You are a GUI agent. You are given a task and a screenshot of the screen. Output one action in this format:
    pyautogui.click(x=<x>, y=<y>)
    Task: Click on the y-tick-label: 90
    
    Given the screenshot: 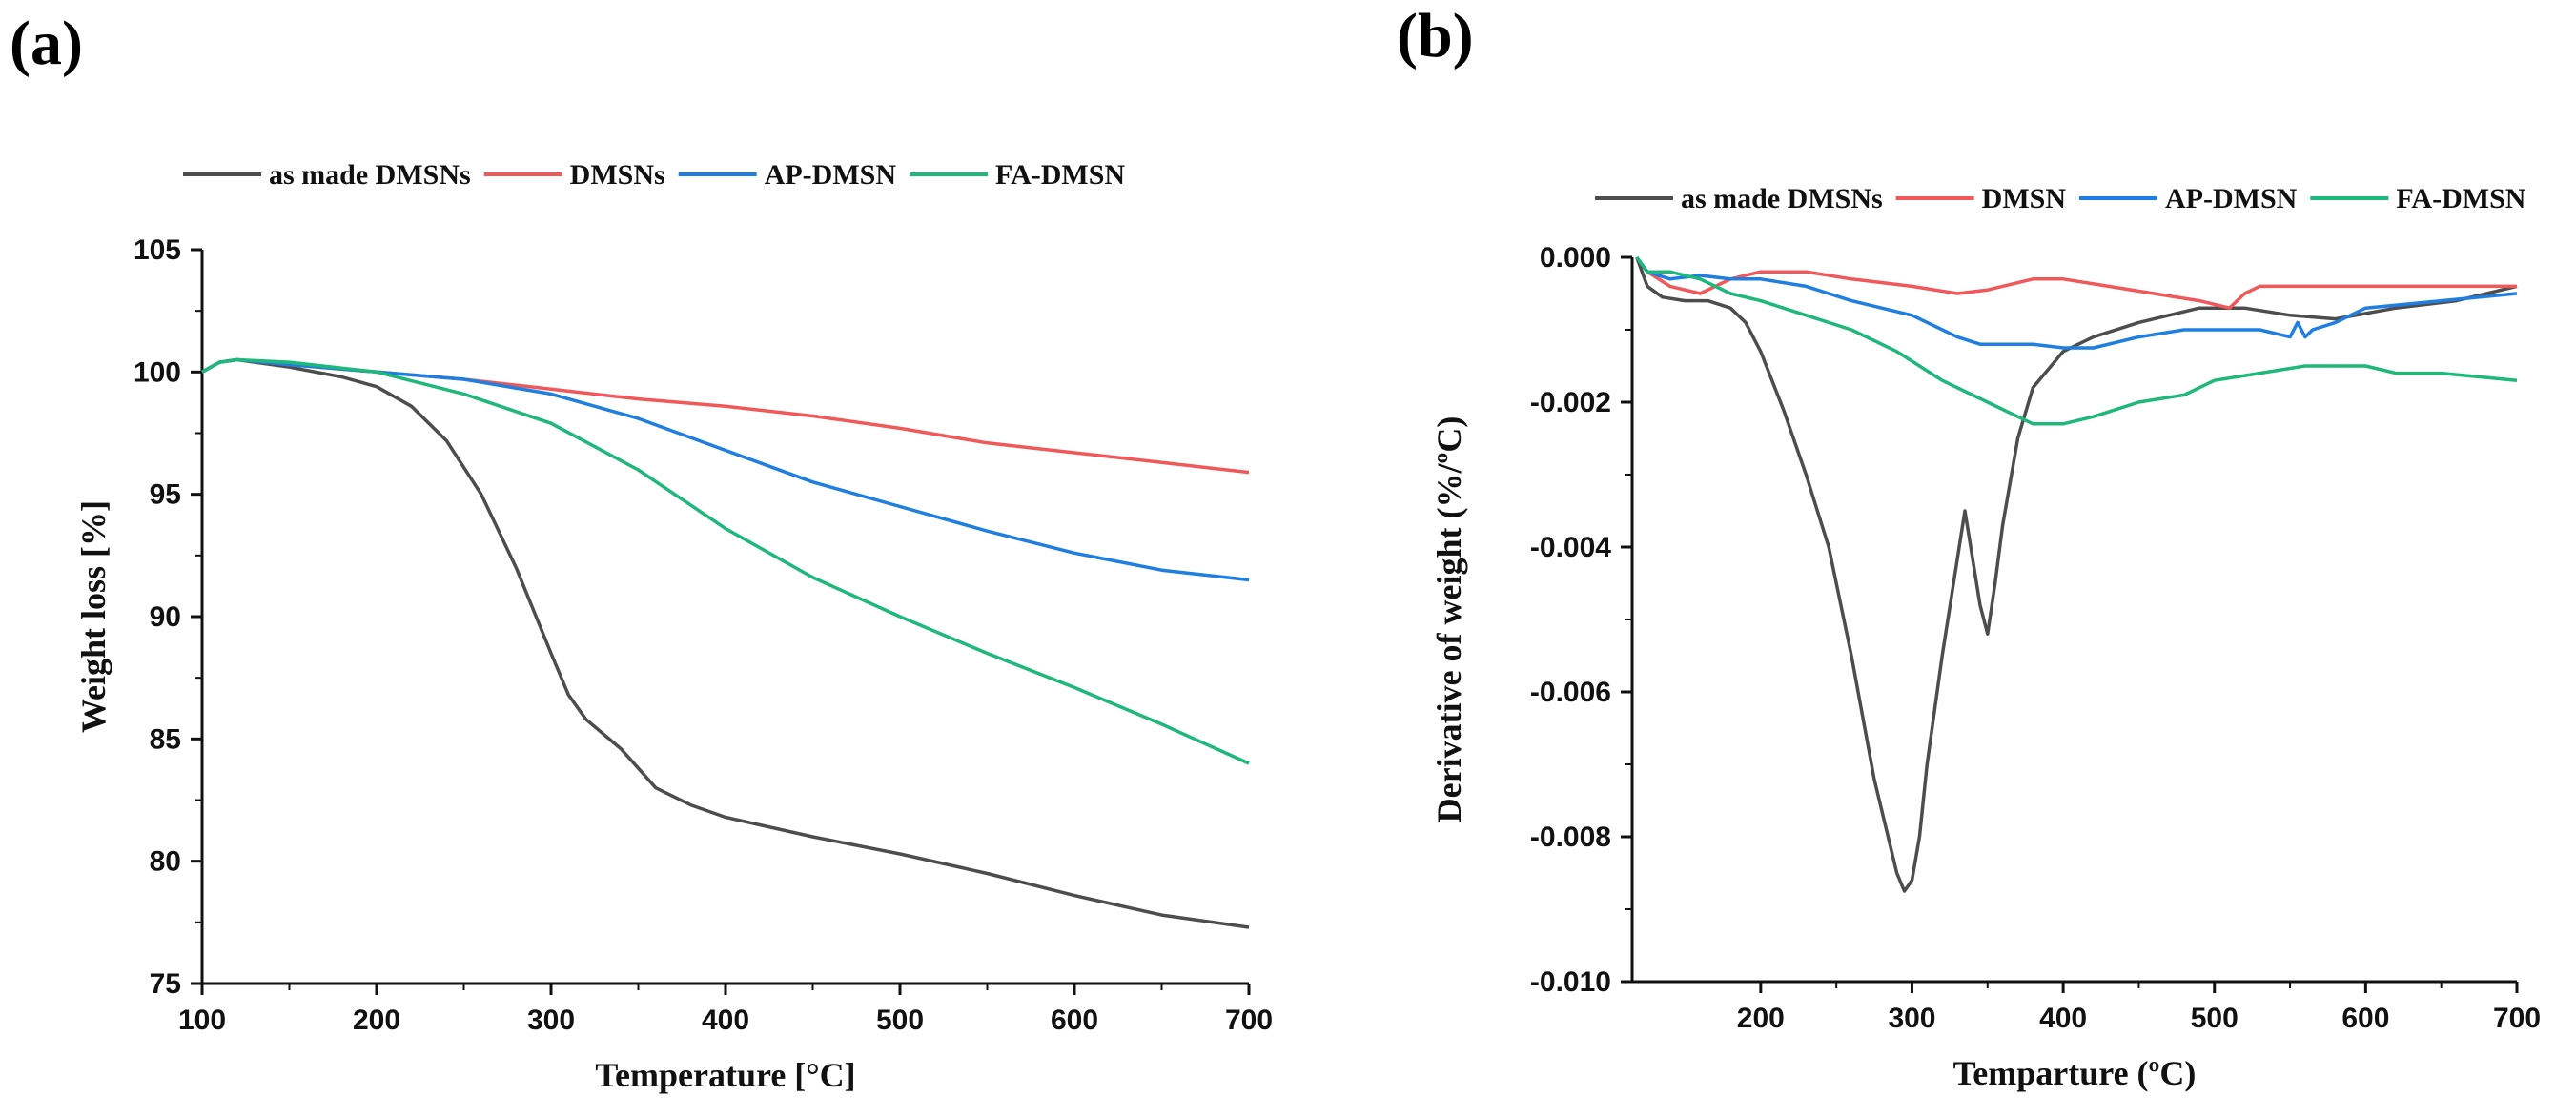 What is the action you would take?
    pyautogui.click(x=165, y=617)
    